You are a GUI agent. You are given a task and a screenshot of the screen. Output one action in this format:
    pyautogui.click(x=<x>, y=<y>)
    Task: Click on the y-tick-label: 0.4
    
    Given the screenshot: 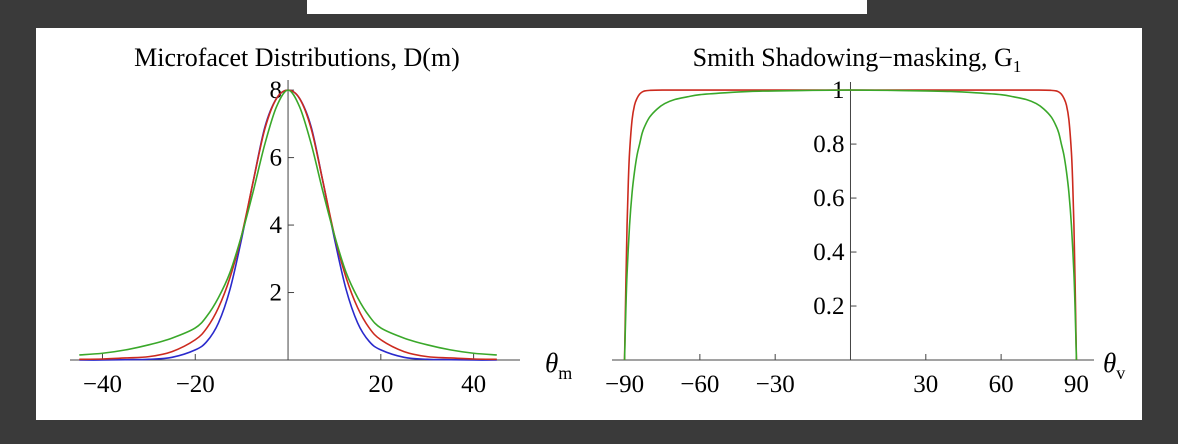 What is the action you would take?
    pyautogui.click(x=829, y=252)
    